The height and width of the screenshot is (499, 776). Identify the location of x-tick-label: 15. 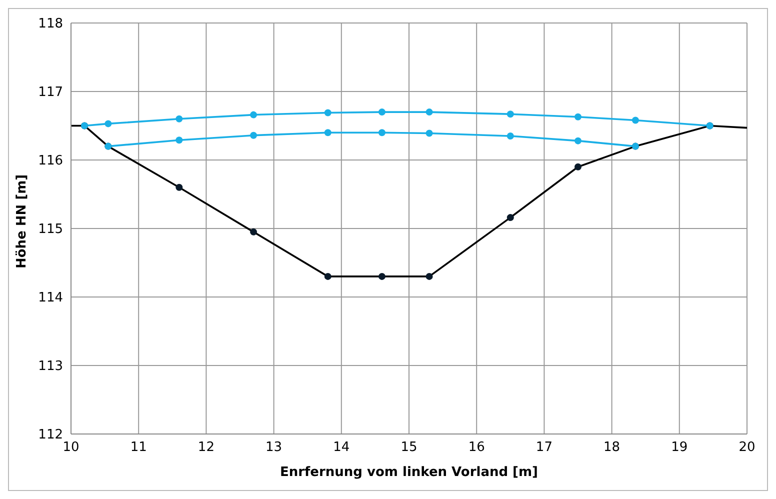
(409, 448).